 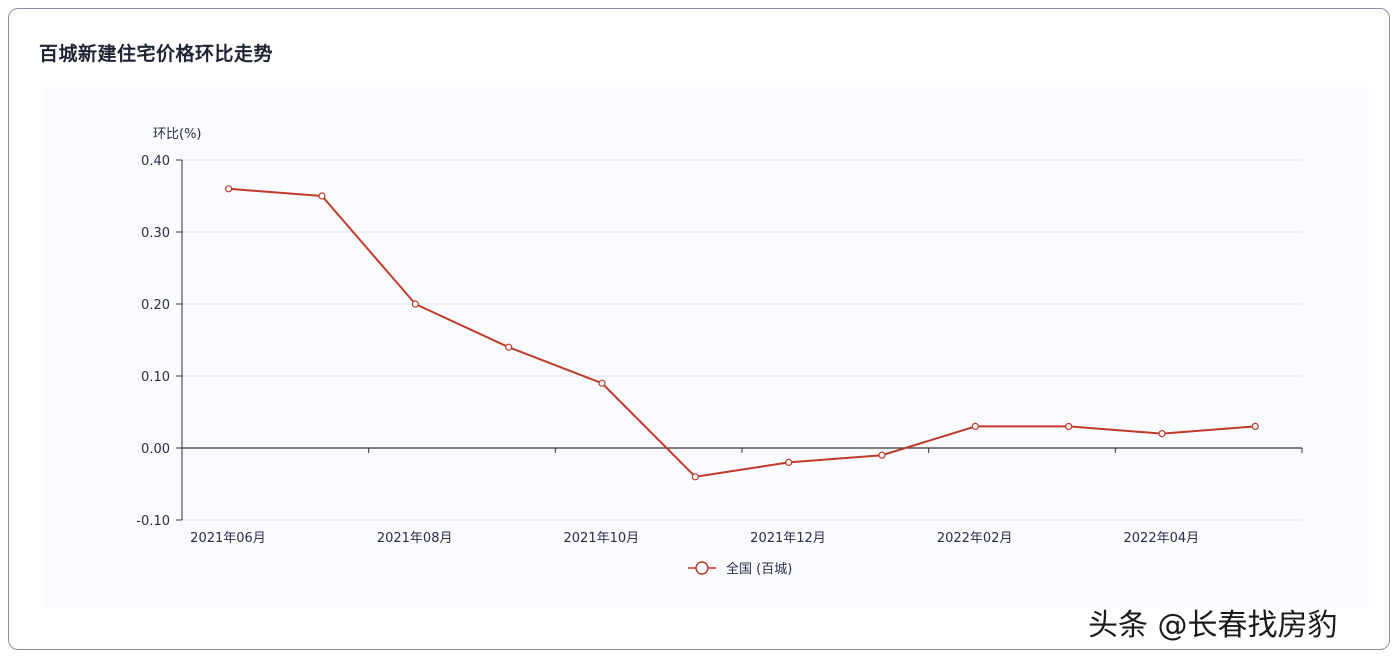 I want to click on x-tick-label: 2021年06月, so click(x=228, y=538).